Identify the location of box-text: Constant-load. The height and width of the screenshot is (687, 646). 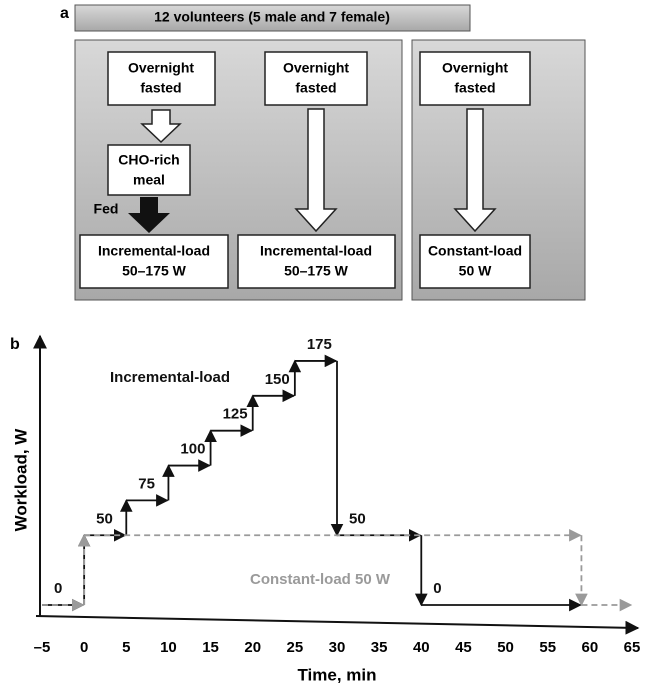
(475, 251).